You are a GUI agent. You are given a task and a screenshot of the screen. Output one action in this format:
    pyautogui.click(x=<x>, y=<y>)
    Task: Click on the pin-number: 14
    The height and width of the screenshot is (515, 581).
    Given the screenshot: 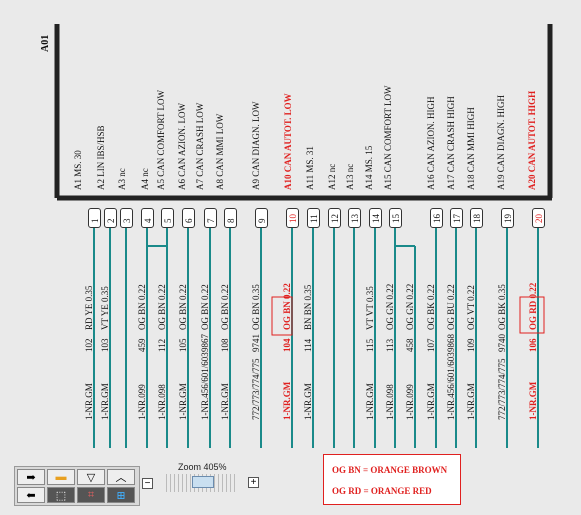 What is the action you would take?
    pyautogui.click(x=376, y=218)
    